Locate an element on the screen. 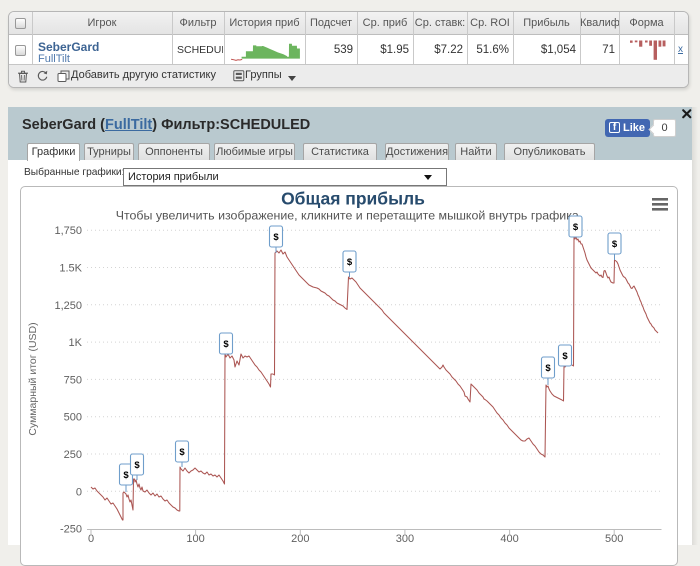 The image size is (700, 566). svg-text: -250 is located at coordinates (71, 530).